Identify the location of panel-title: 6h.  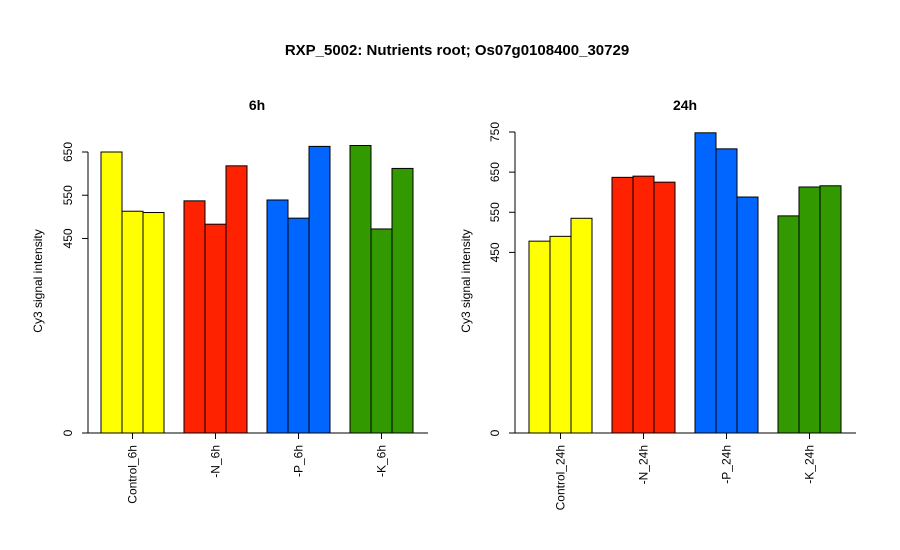
(257, 105).